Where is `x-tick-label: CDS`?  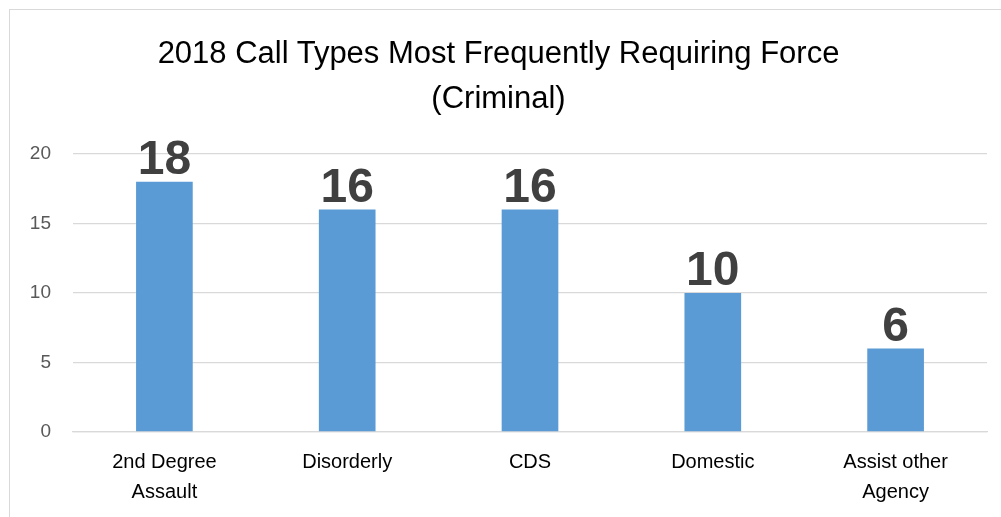 x-tick-label: CDS is located at coordinates (530, 460).